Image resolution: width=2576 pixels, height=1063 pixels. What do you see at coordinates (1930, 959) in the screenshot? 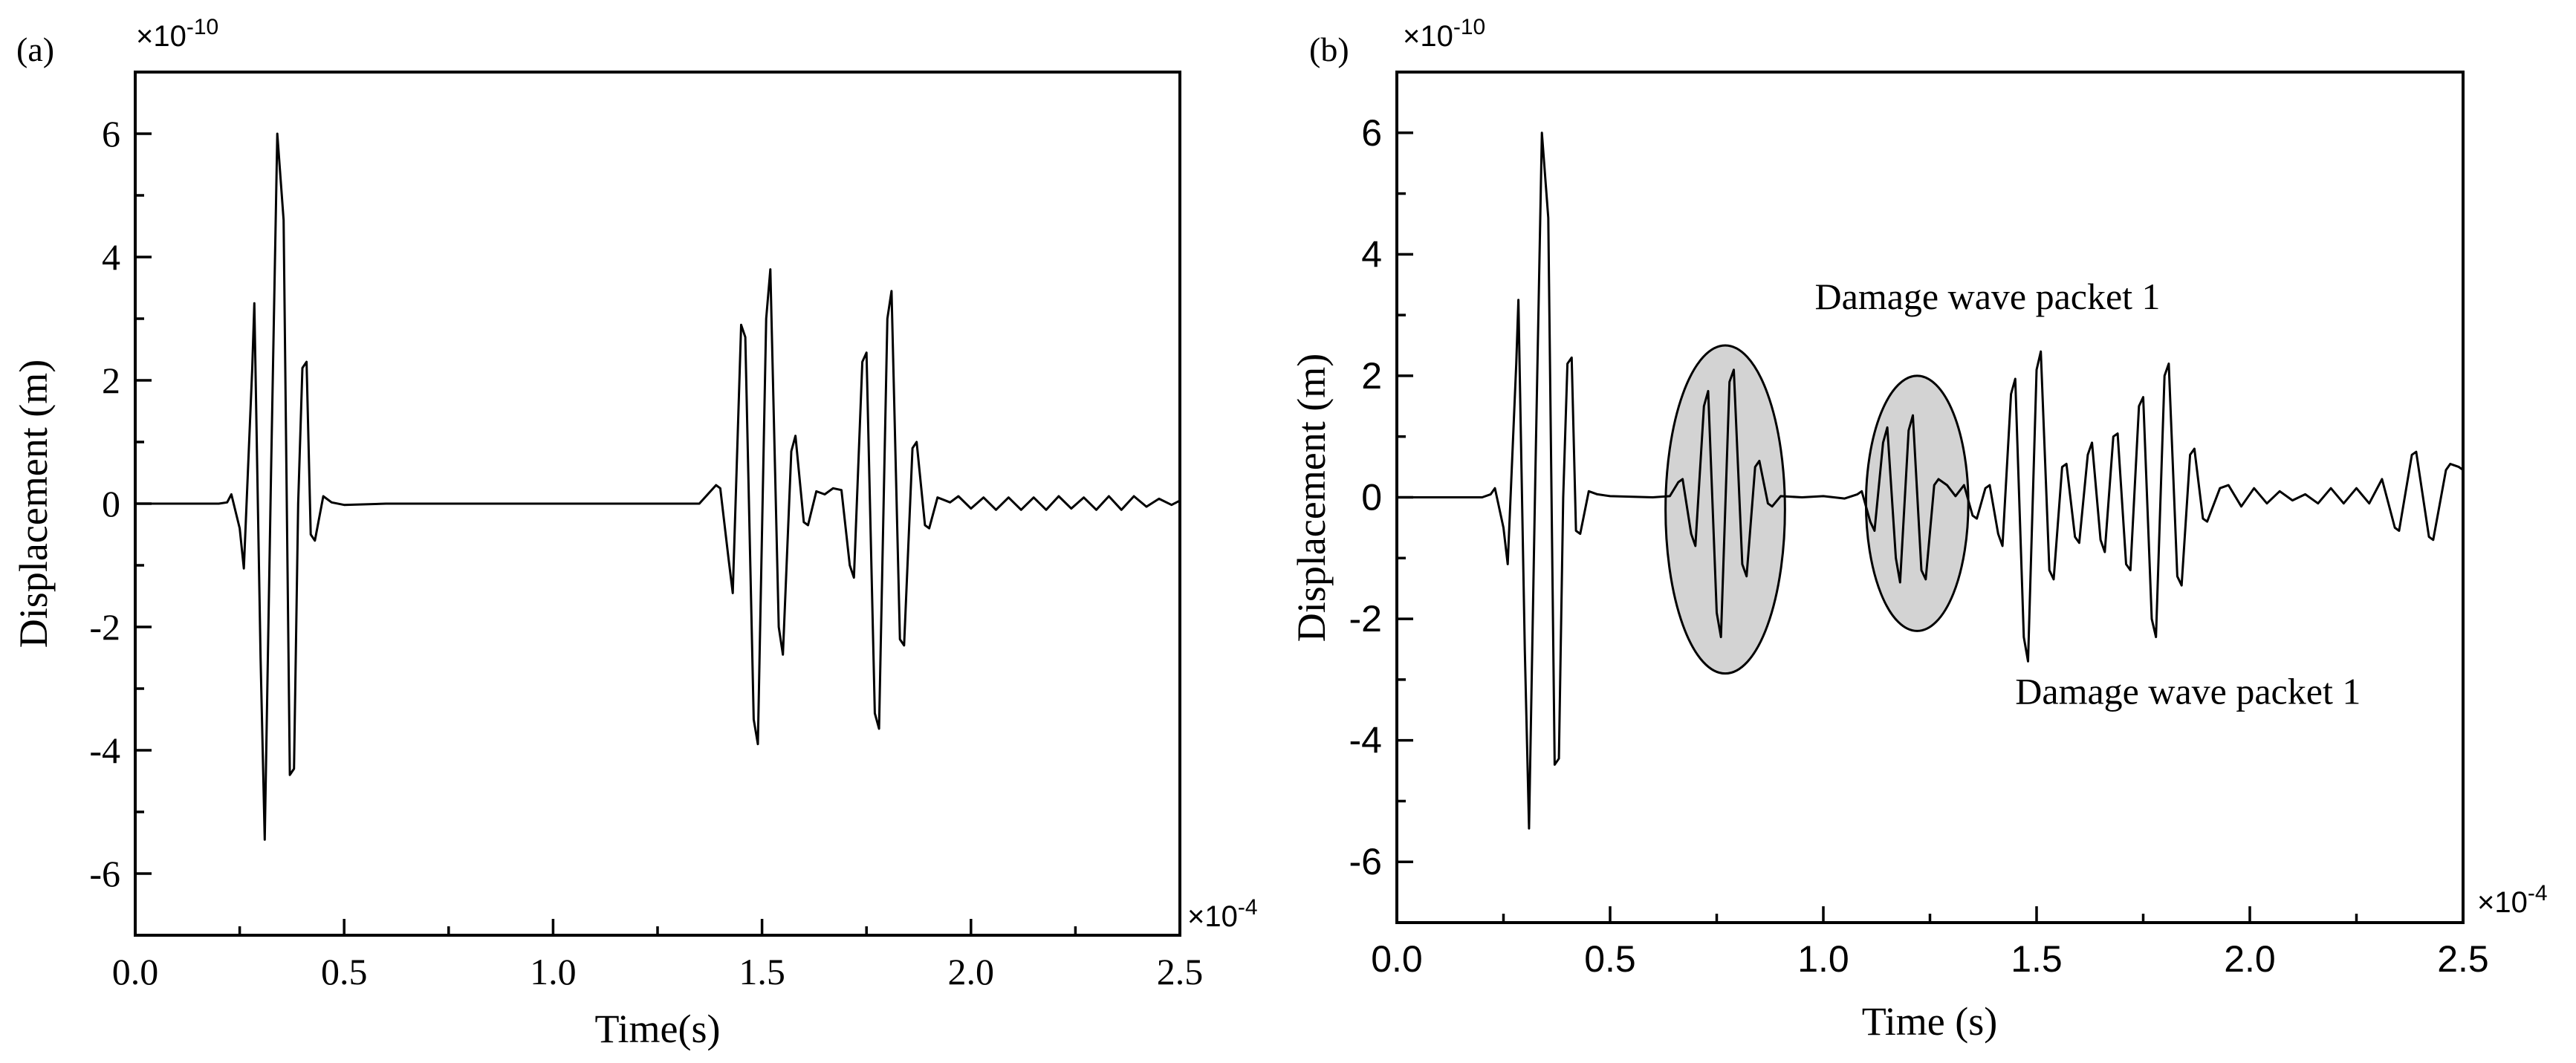
I see `x-tick-labels-b: 0.0 0.5 1.0 1.5 2.0 2.5` at bounding box center [1930, 959].